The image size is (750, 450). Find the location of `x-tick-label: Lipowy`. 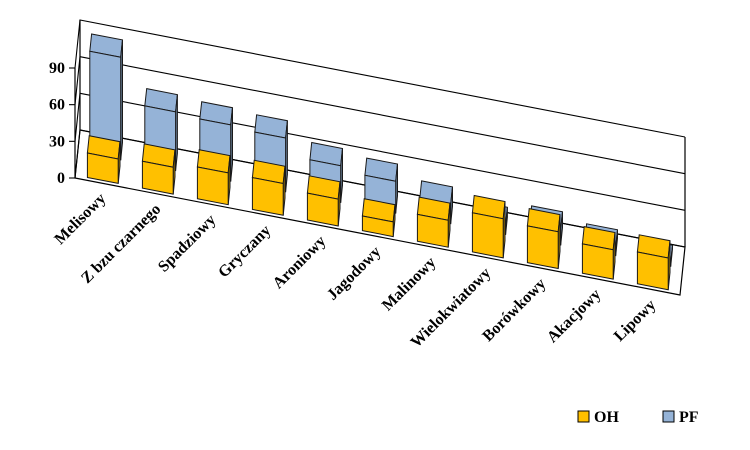

x-tick-label: Lipowy is located at coordinates (635, 320).